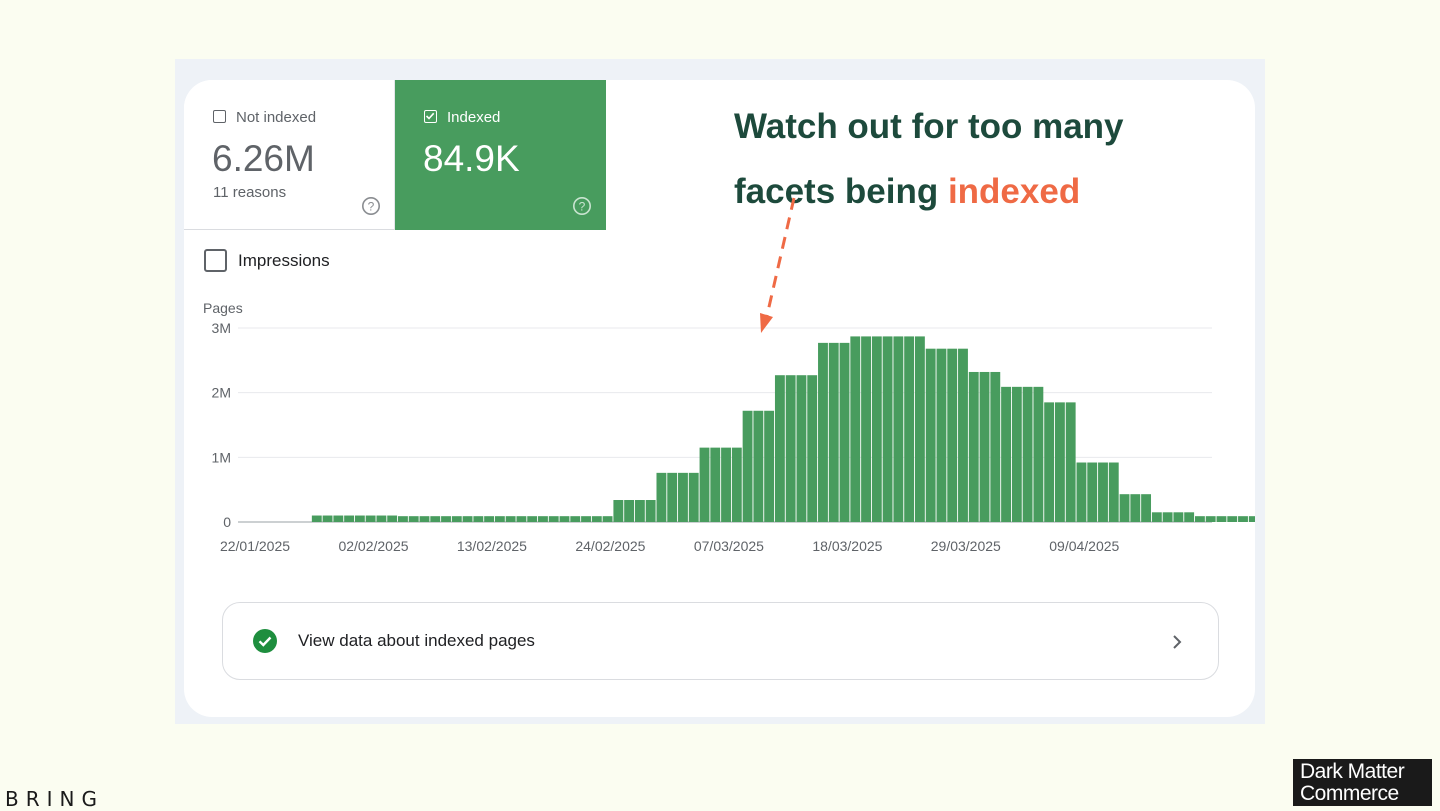 This screenshot has height=811, width=1440. Describe the element at coordinates (430, 116) in the screenshot. I see `checkbox-checked-icon` at that location.